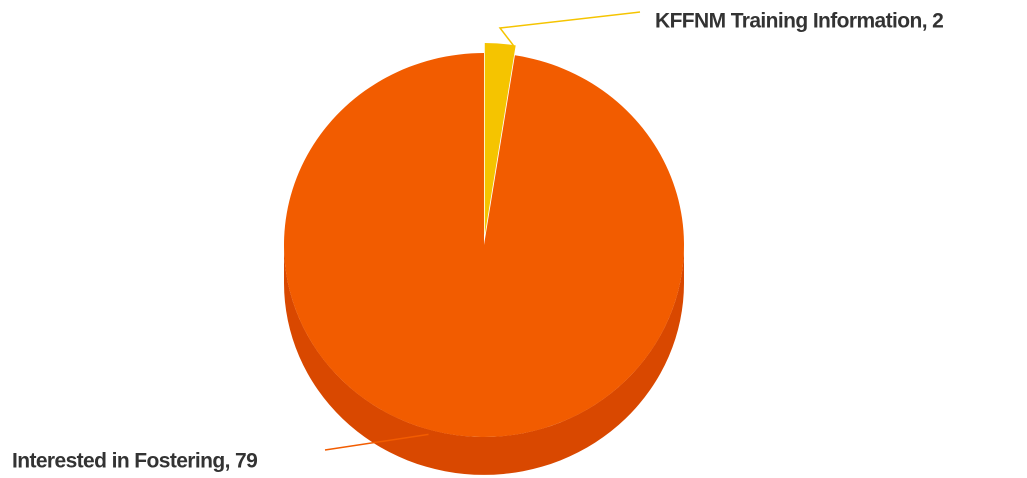 This screenshot has height=478, width=1027. Describe the element at coordinates (799, 21) in the screenshot. I see `data-label: KFFNM Training Information, 2` at that location.